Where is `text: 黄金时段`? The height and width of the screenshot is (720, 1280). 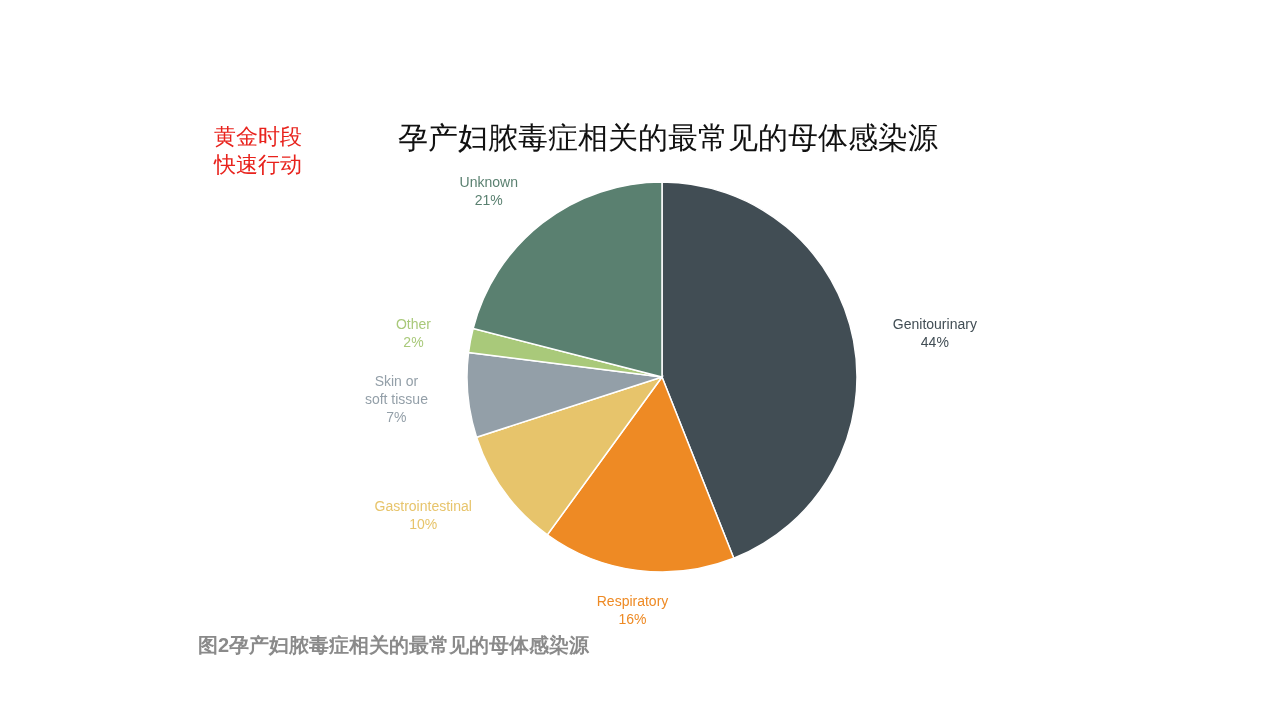
text: 黄金时段 is located at coordinates (258, 136).